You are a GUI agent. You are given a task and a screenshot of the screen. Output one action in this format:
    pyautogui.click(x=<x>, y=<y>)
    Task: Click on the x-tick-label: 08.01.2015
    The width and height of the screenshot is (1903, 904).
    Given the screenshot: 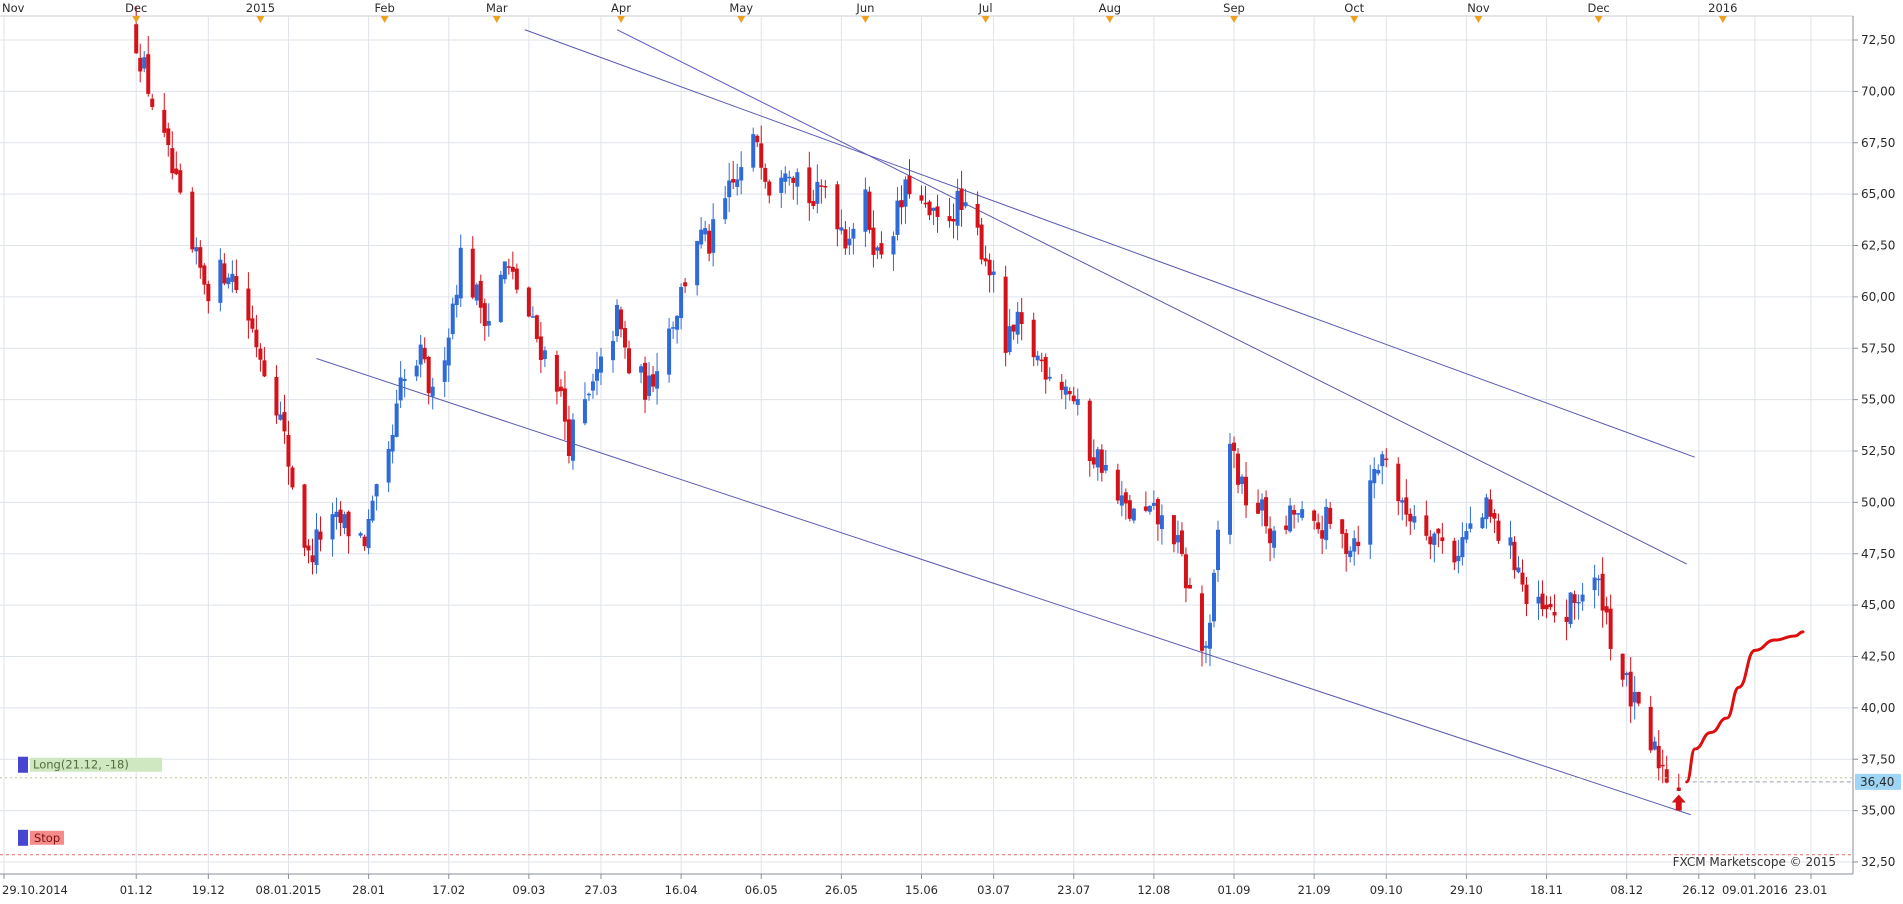 What is the action you would take?
    pyautogui.click(x=289, y=890)
    